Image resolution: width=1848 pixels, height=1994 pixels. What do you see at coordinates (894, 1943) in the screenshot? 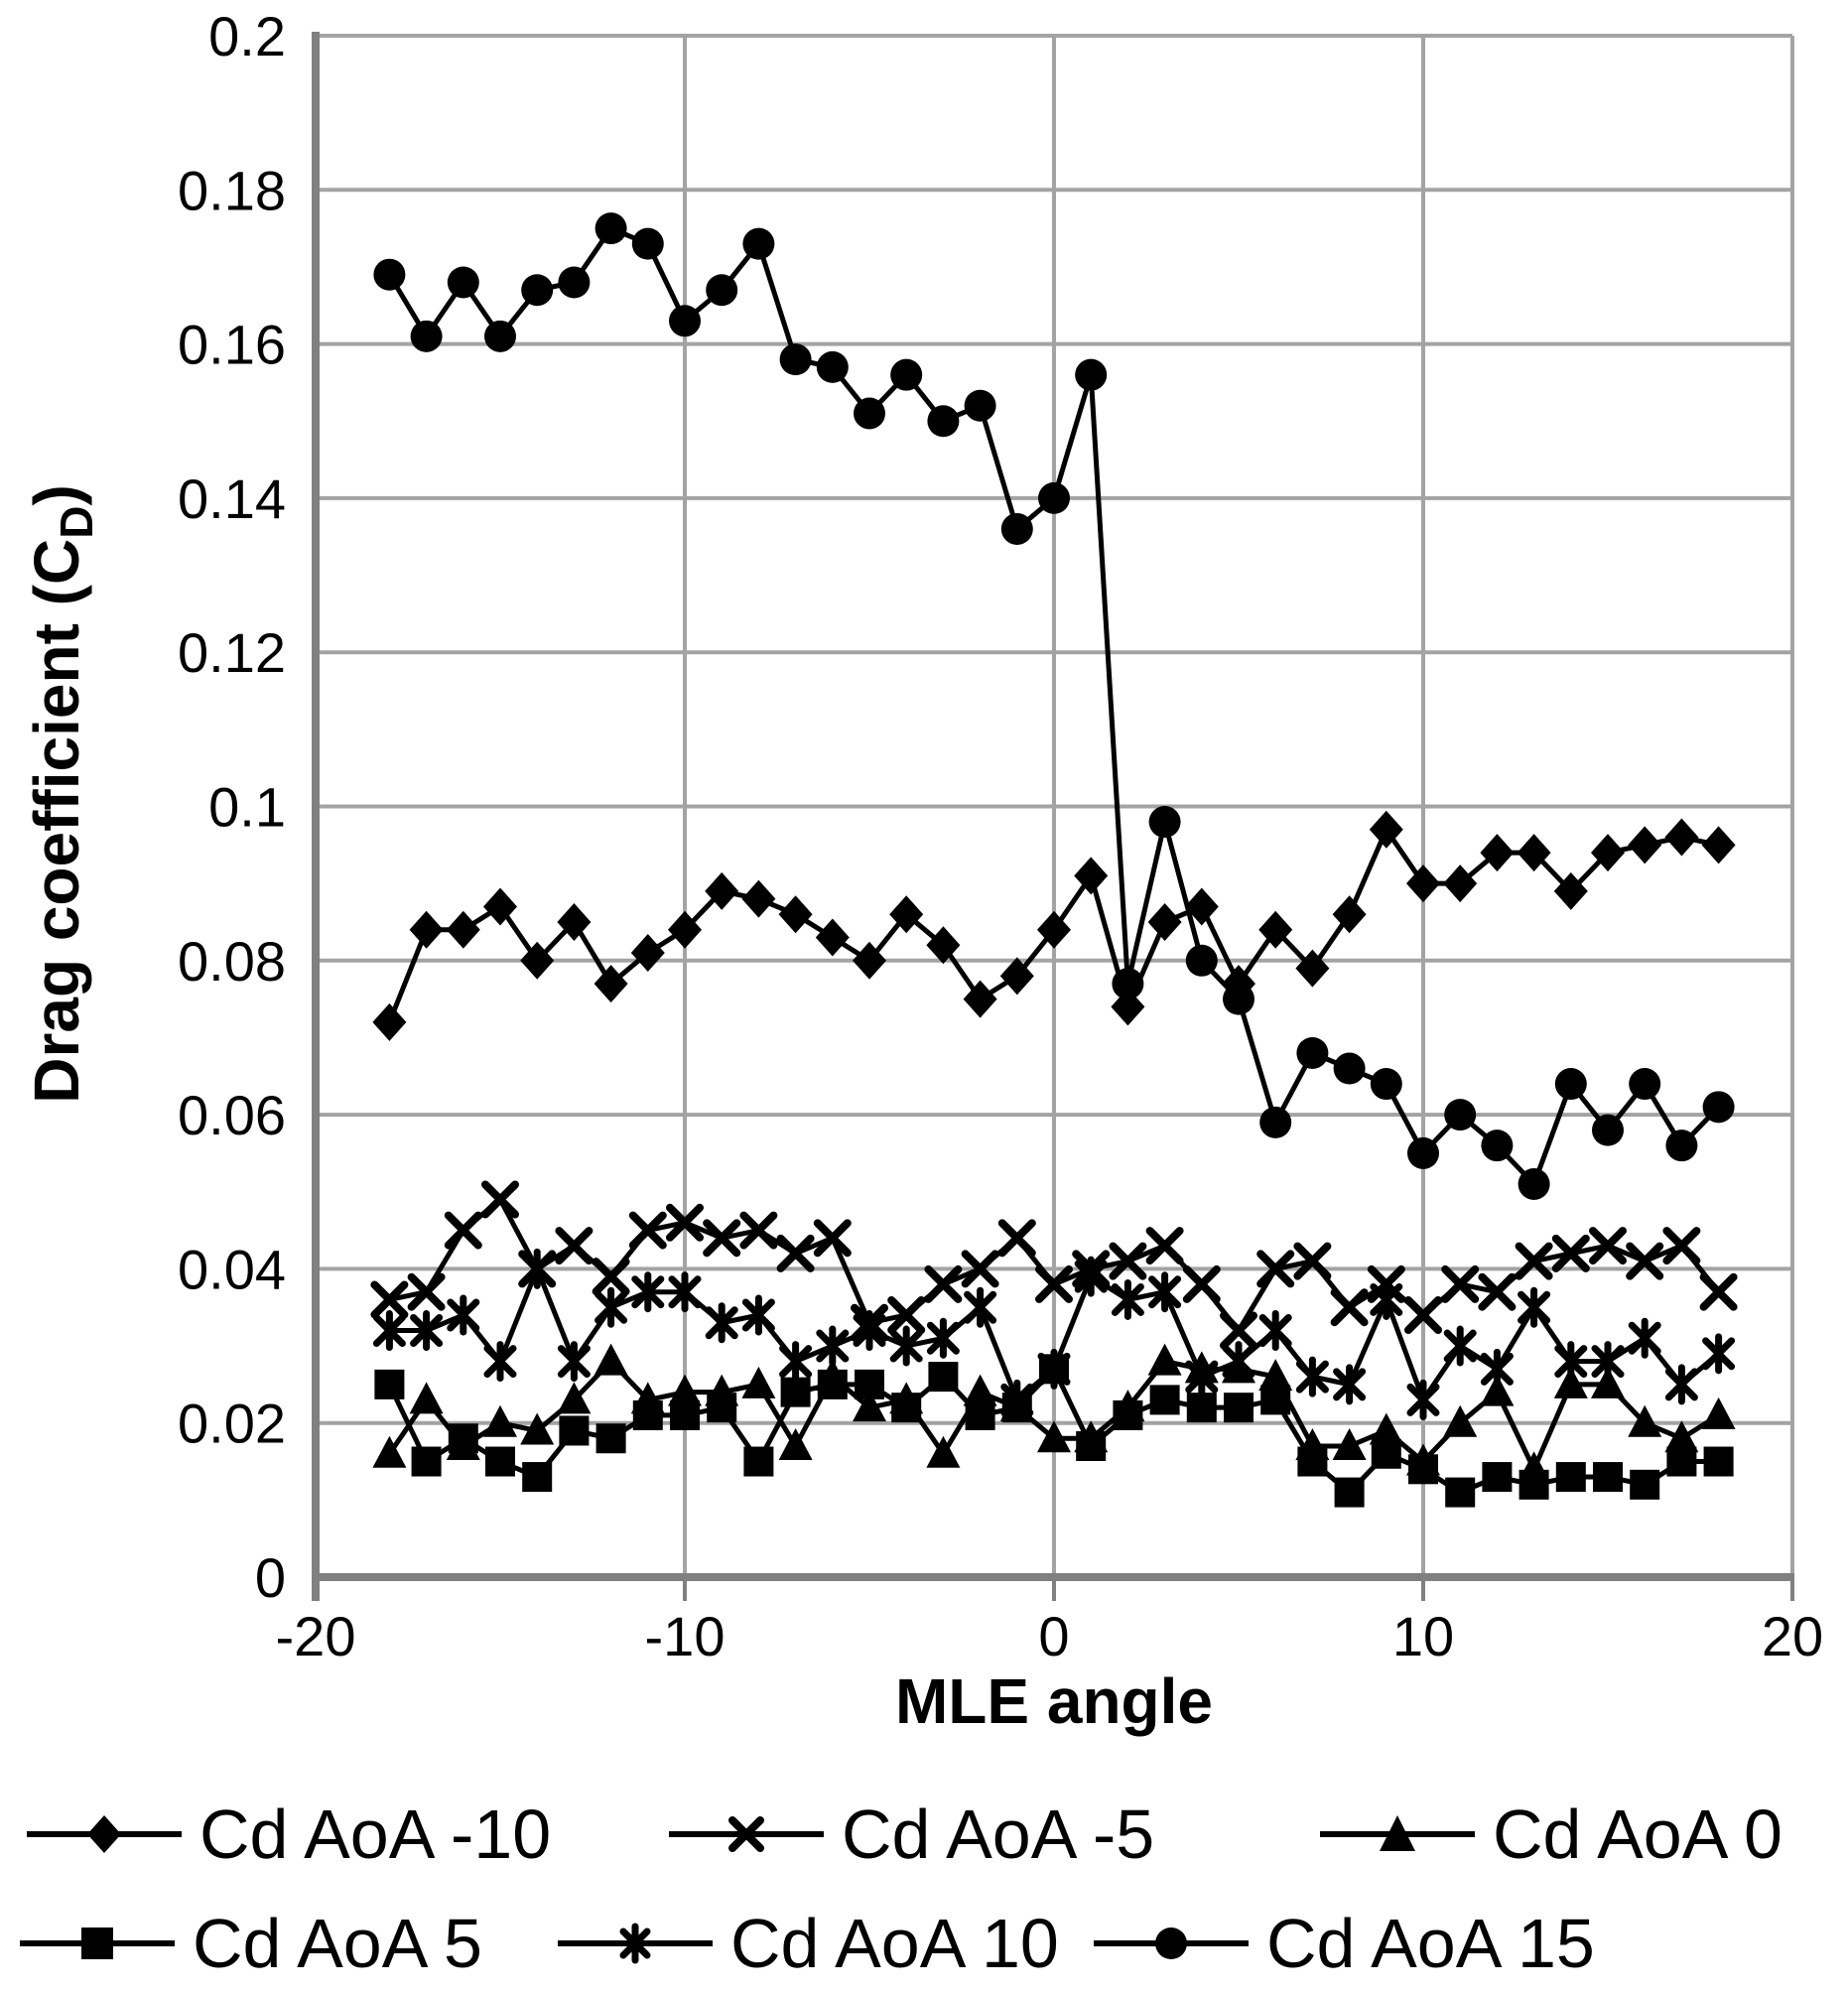
I see `legend-label: Cd AoA 10` at bounding box center [894, 1943].